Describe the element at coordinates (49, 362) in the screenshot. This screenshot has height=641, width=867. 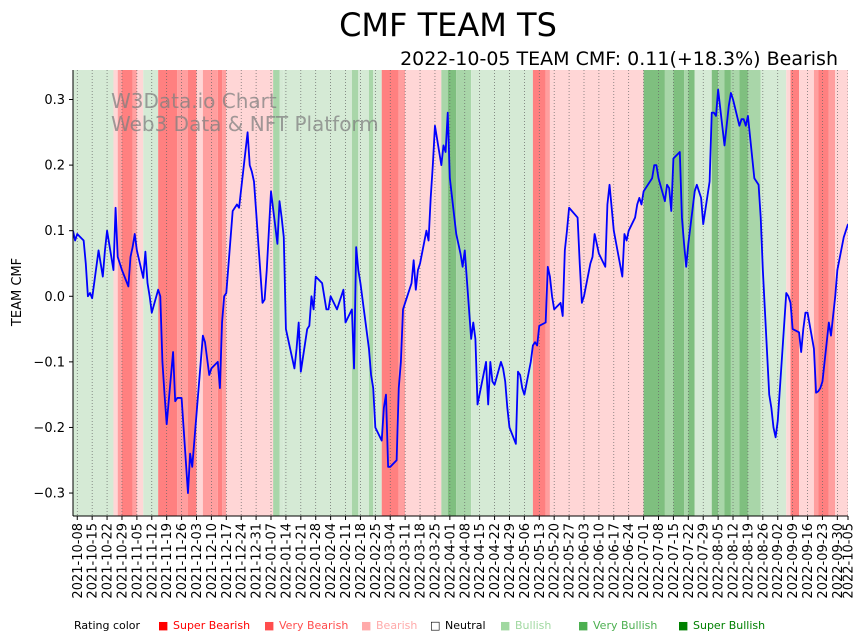
I see `y-tick-label: −0.1` at that location.